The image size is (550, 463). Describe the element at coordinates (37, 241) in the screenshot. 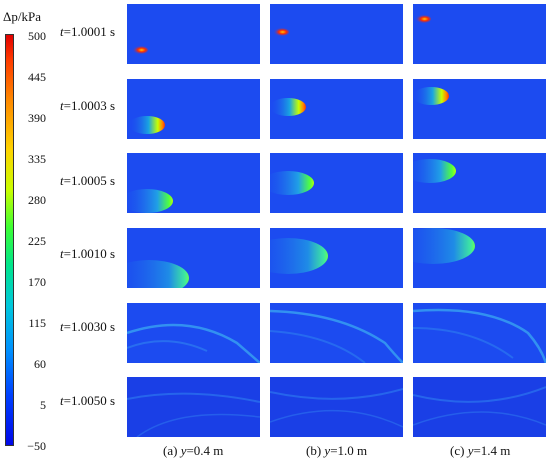

I see `colorbar-tick: 225` at that location.